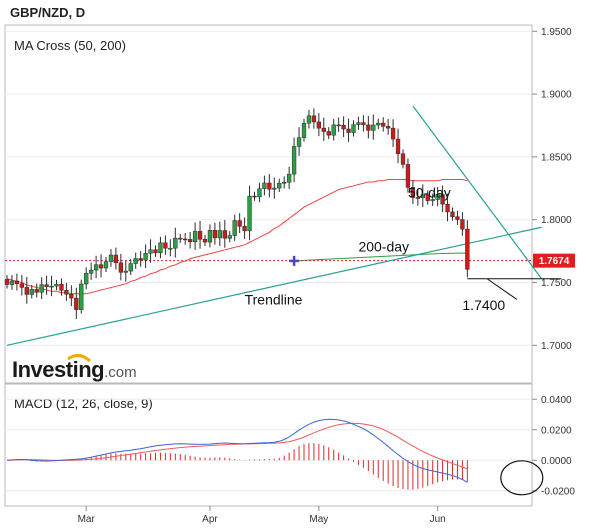 The image size is (598, 530). I want to click on main-y-tick-label: 1.9500, so click(556, 32).